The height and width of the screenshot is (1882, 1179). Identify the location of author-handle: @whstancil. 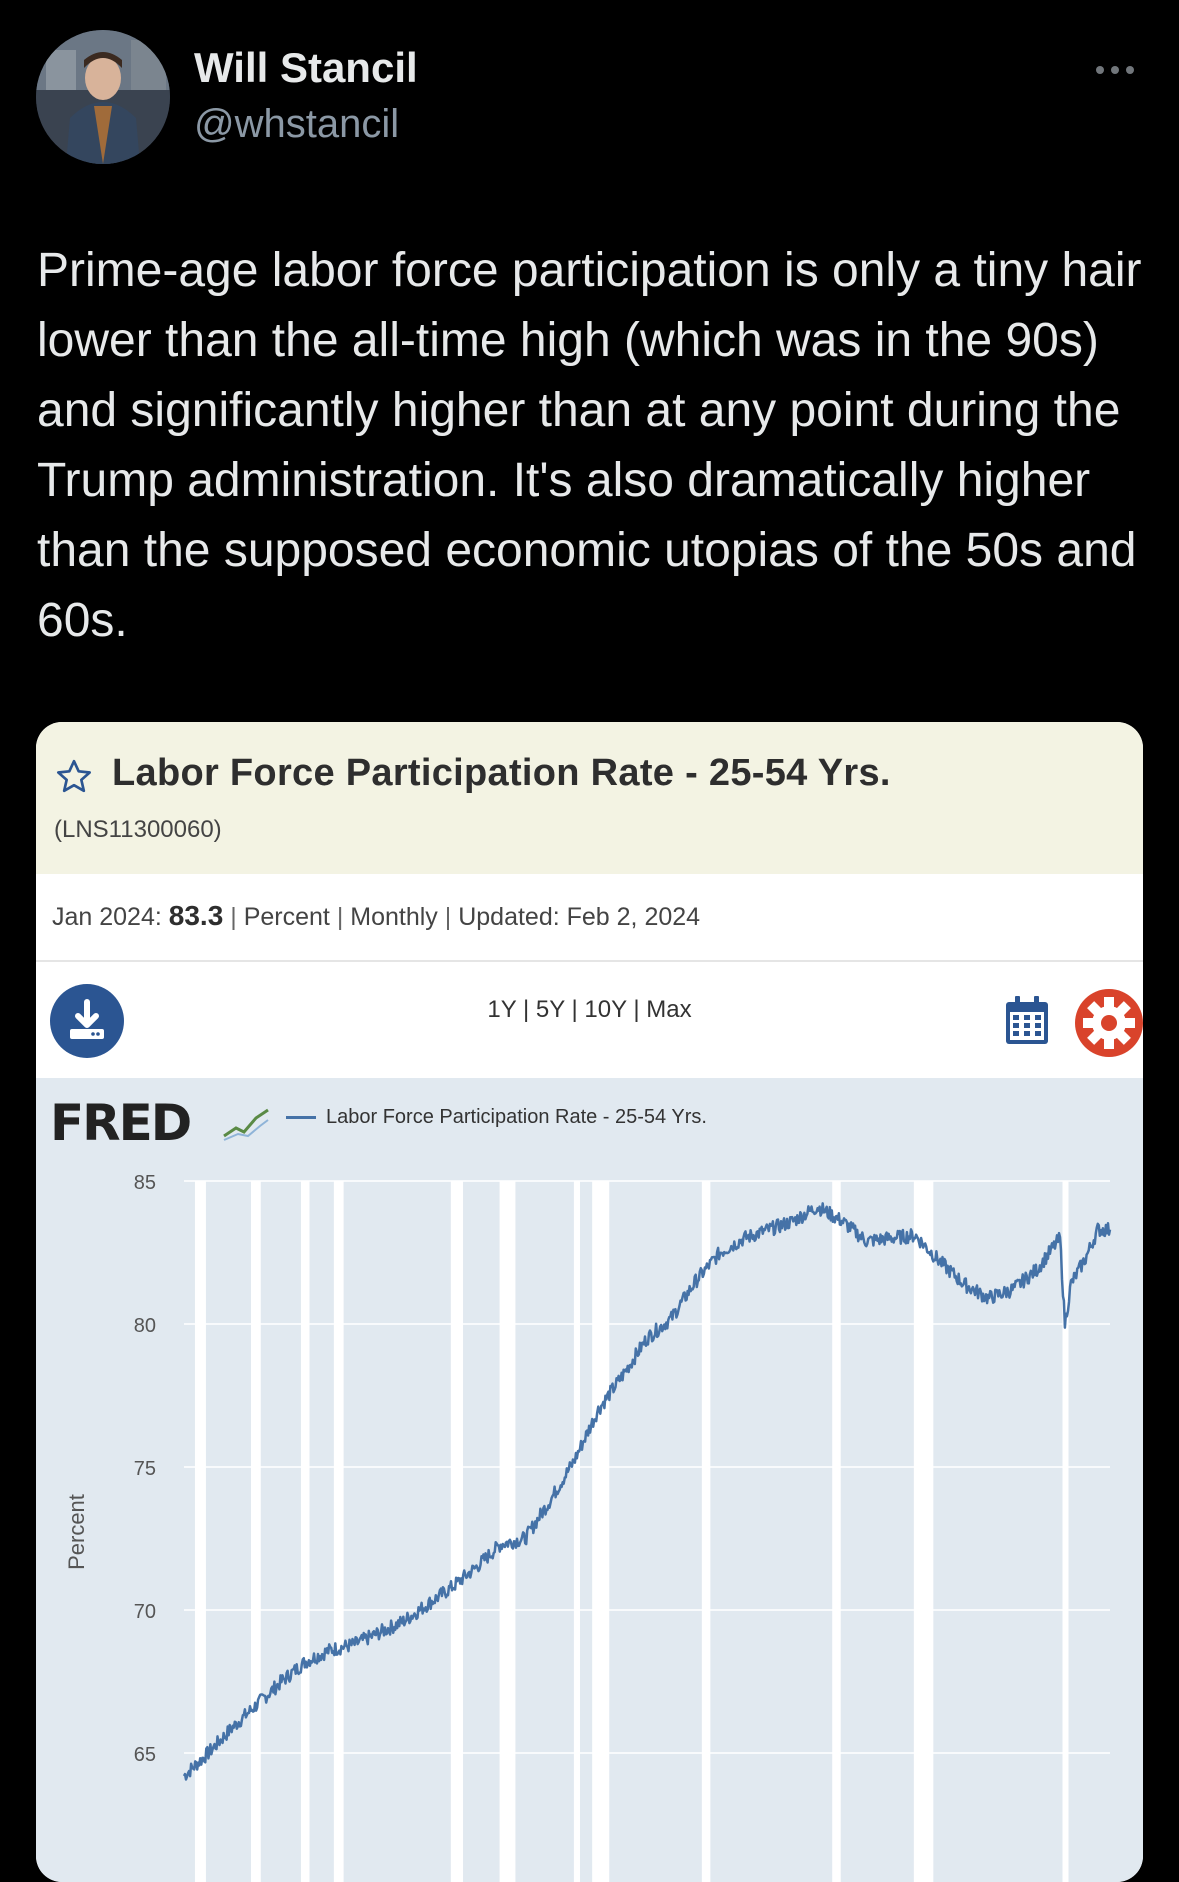
(297, 124).